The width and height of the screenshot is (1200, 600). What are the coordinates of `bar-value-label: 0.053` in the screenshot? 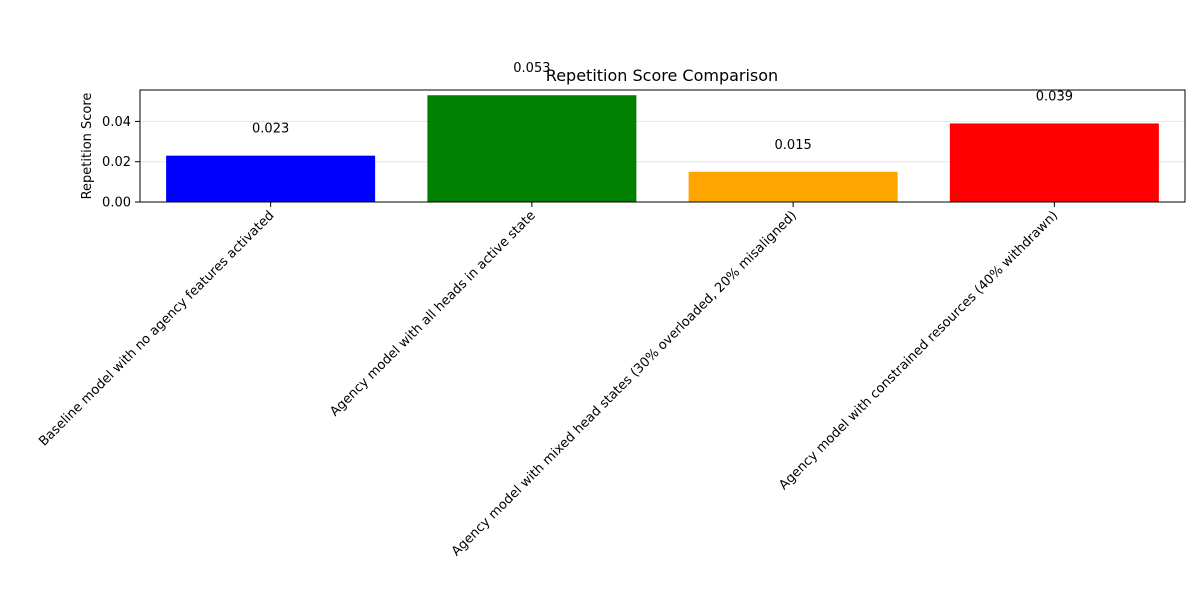 It's located at (531, 68).